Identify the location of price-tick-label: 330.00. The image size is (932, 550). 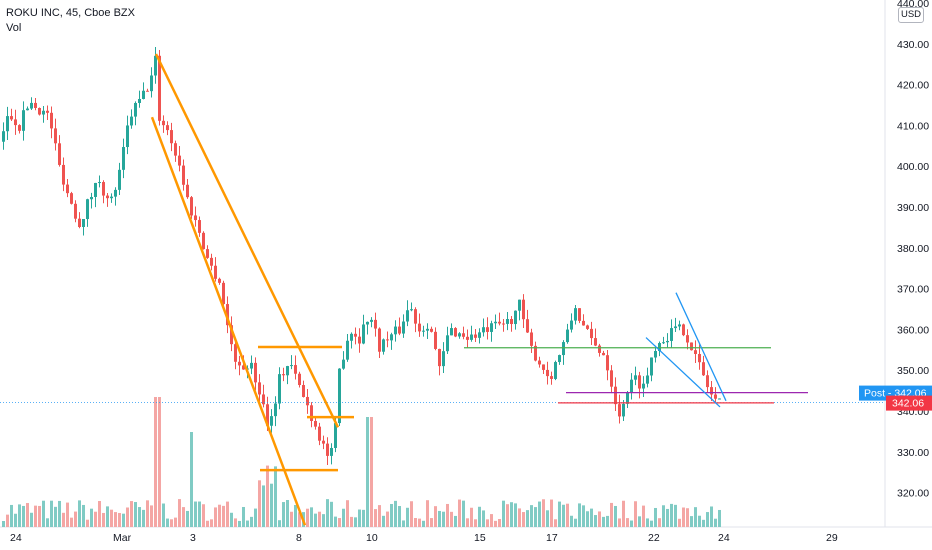
(913, 453).